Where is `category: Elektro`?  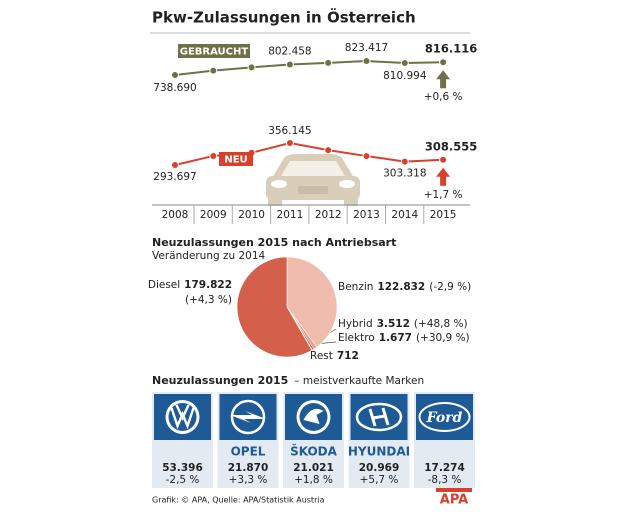
category: Elektro is located at coordinates (356, 338).